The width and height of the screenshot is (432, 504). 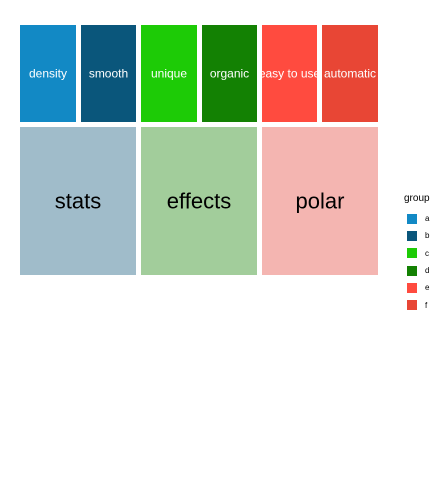 What do you see at coordinates (427, 253) in the screenshot?
I see `legend-label-c: c` at bounding box center [427, 253].